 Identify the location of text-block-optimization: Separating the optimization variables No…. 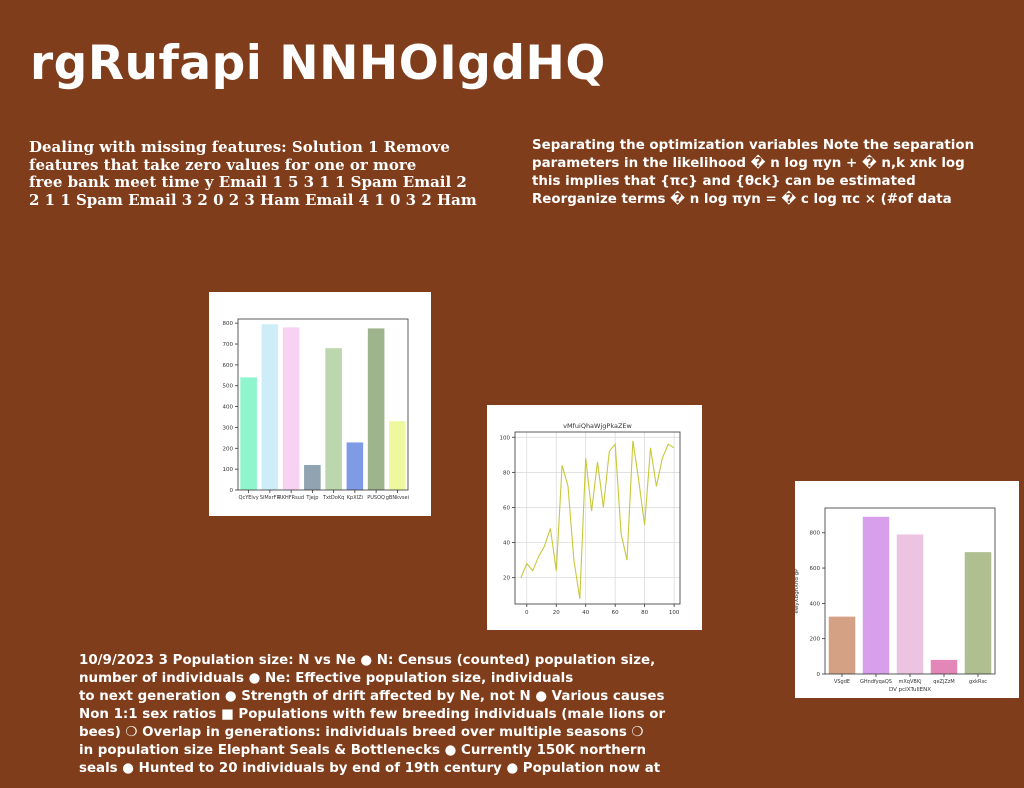
(777, 173).